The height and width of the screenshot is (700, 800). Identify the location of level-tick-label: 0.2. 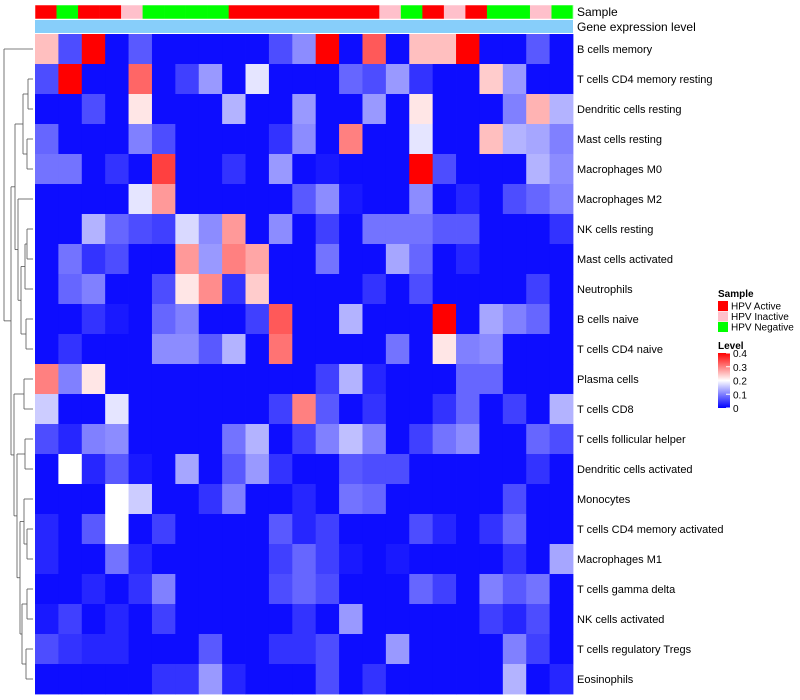
(740, 382).